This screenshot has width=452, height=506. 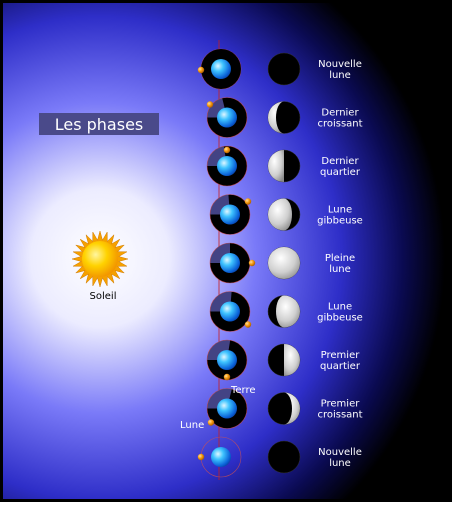 I want to click on sun-core, so click(x=100, y=259).